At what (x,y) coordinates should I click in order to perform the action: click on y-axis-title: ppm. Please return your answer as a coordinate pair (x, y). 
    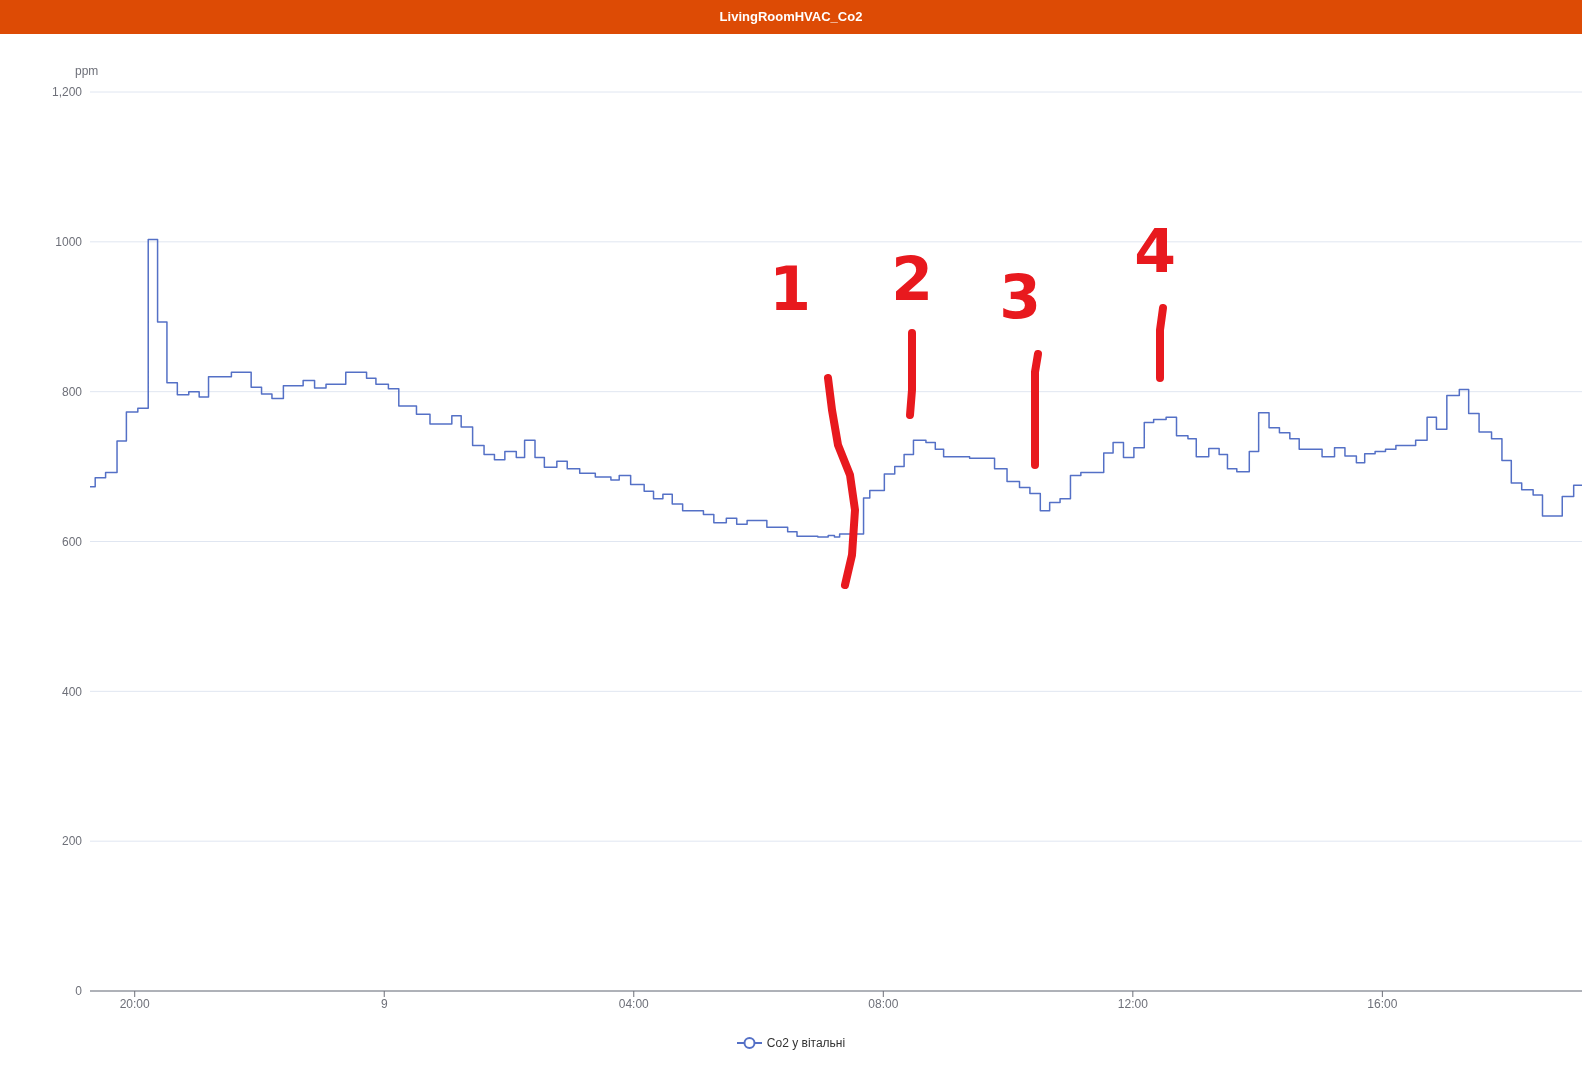
    Looking at the image, I should click on (87, 71).